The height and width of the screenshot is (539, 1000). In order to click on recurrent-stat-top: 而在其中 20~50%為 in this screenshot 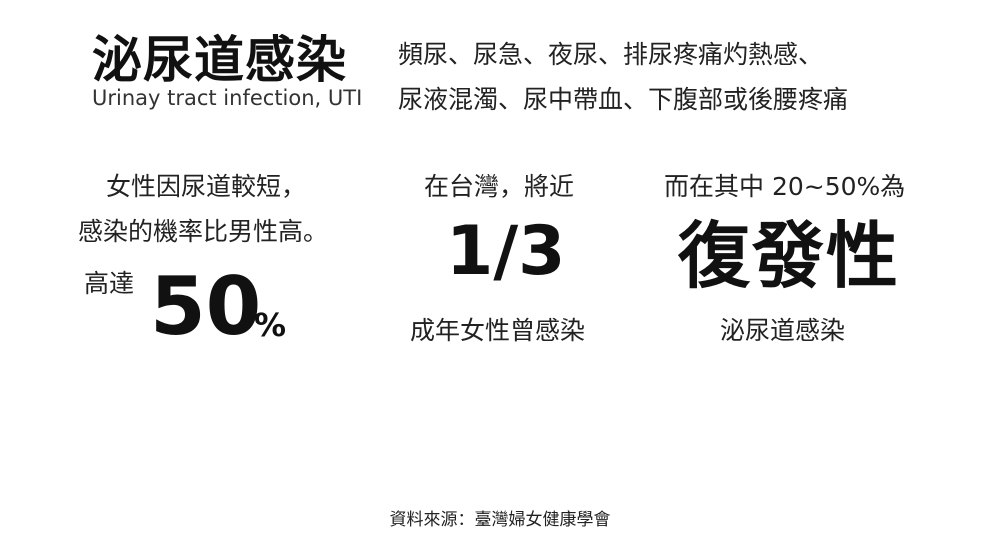, I will do `click(785, 186)`.